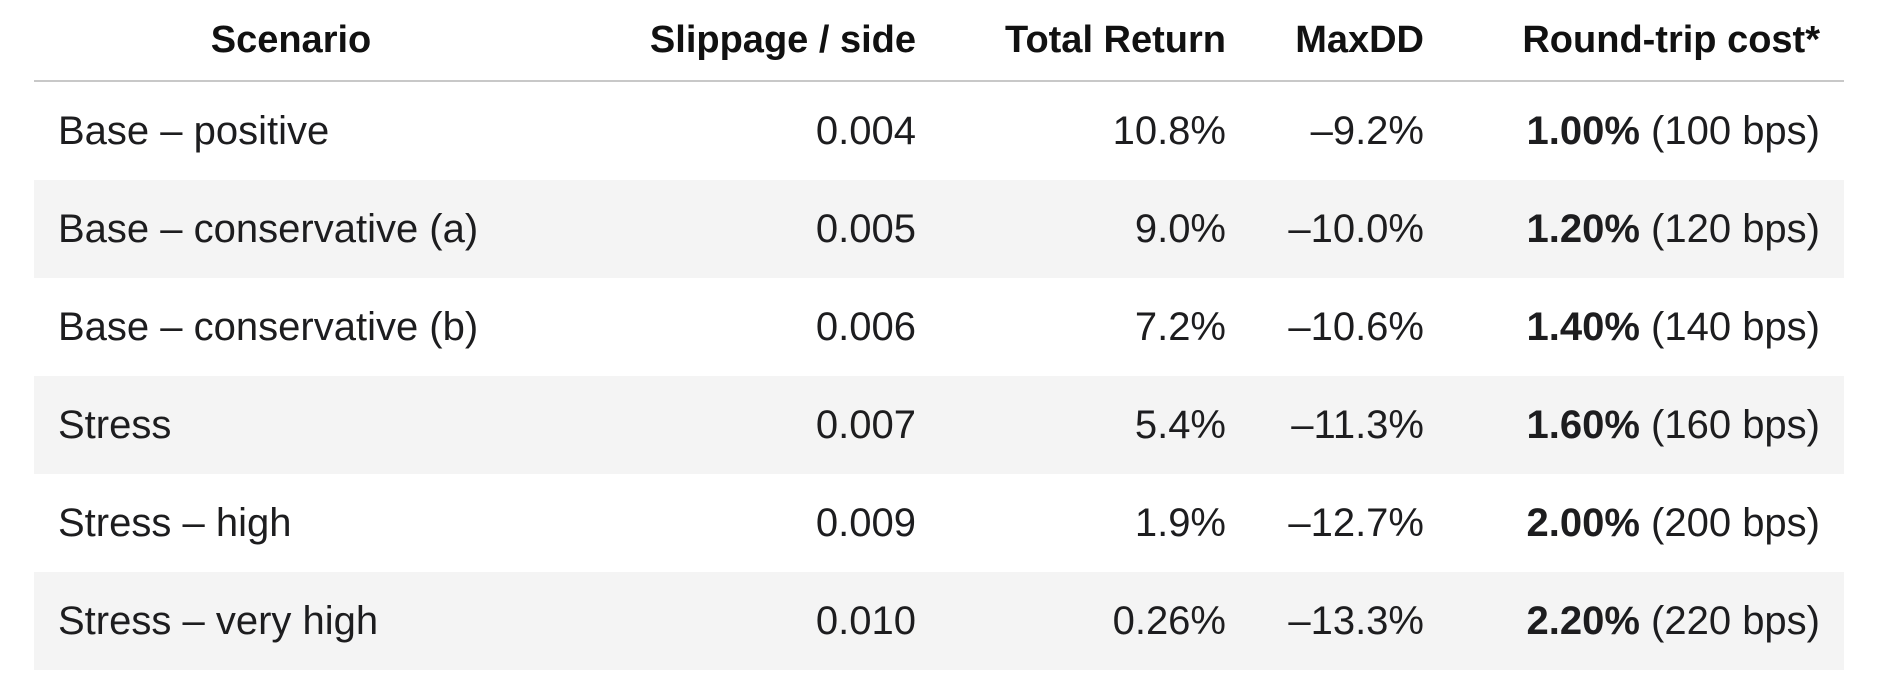 This screenshot has width=1880, height=678. What do you see at coordinates (1646, 229) in the screenshot?
I see `cell-round-trip-cost: 1.20% (120 bps)` at bounding box center [1646, 229].